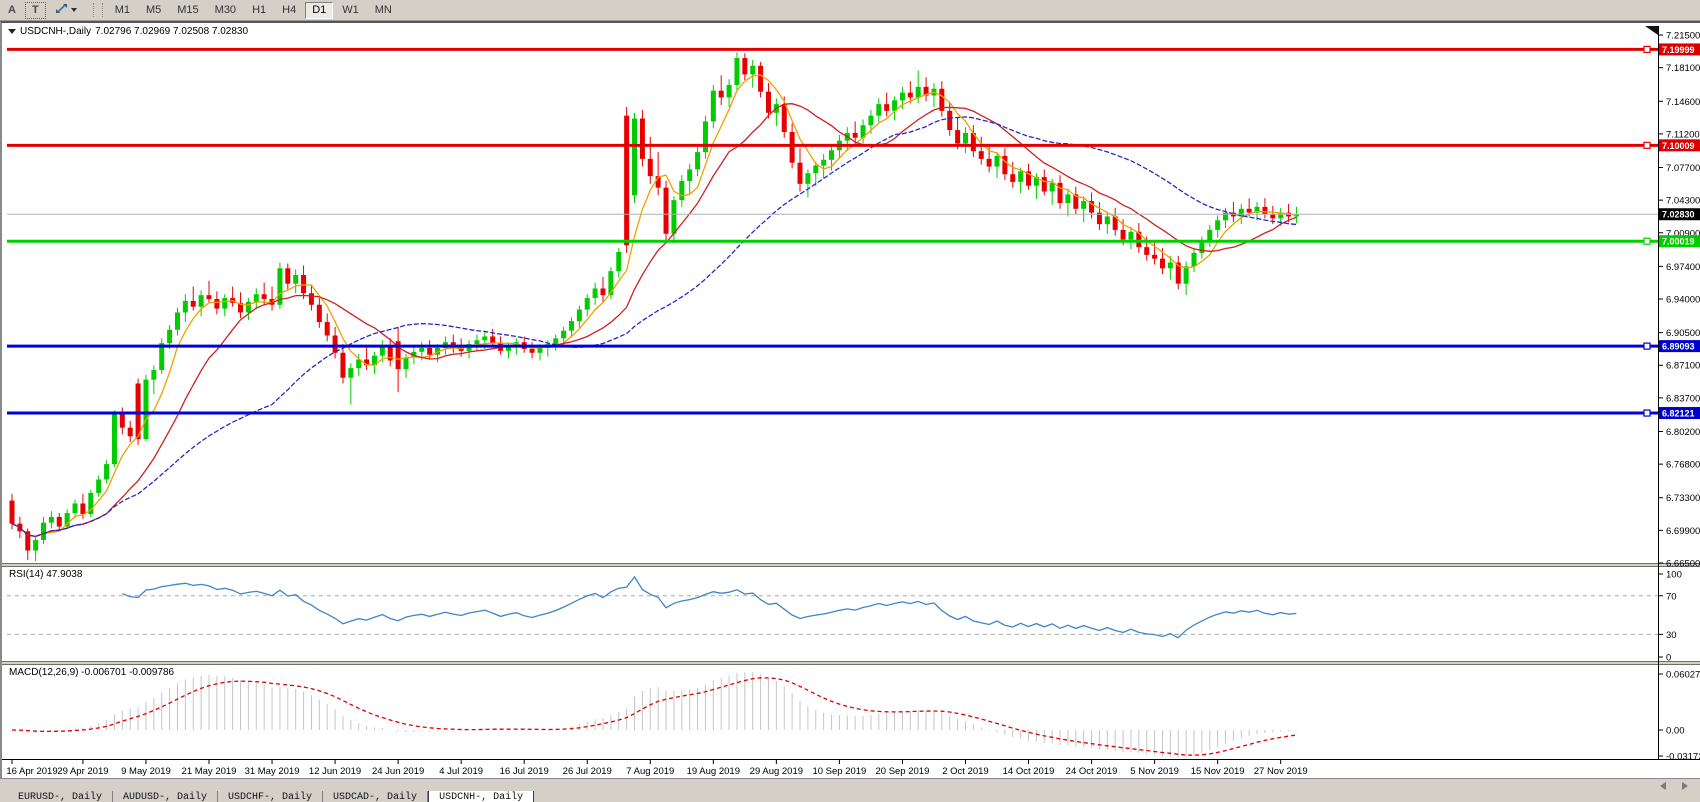 This screenshot has width=1700, height=802. Describe the element at coordinates (122, 10) in the screenshot. I see `timeframe-button-M1: M1` at that location.